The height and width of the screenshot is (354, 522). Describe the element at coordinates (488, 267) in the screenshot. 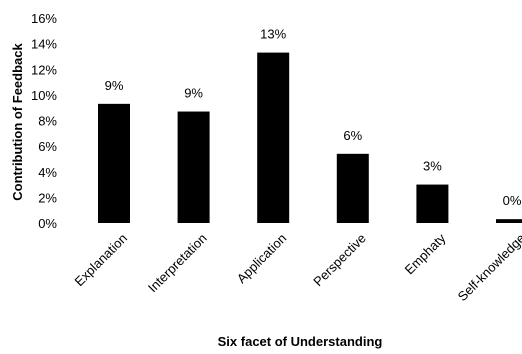

I see `x-tick-label: Self-knowledge` at that location.